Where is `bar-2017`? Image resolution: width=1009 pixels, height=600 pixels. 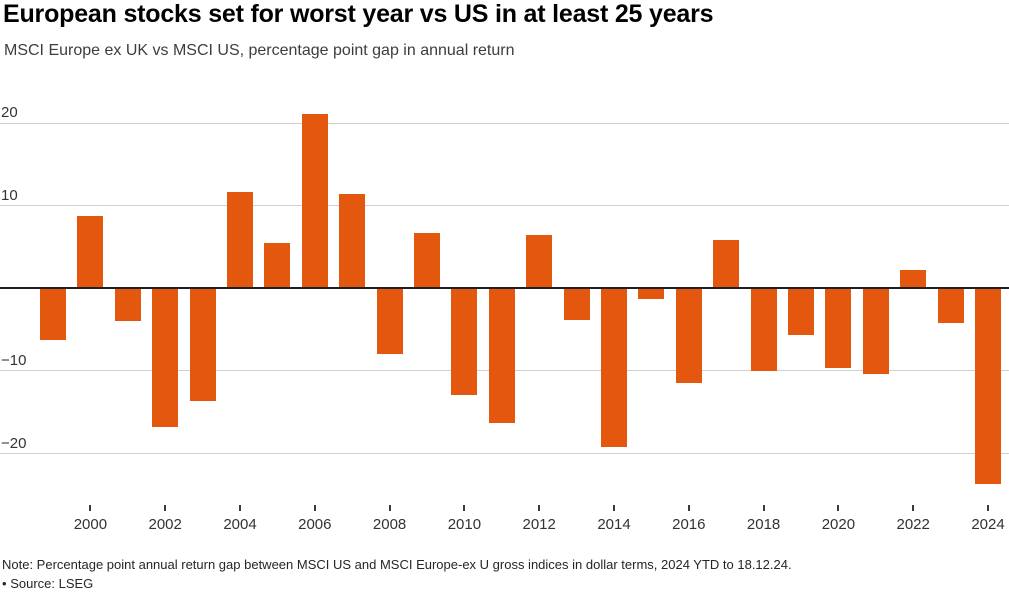
bar-2017 is located at coordinates (726, 264).